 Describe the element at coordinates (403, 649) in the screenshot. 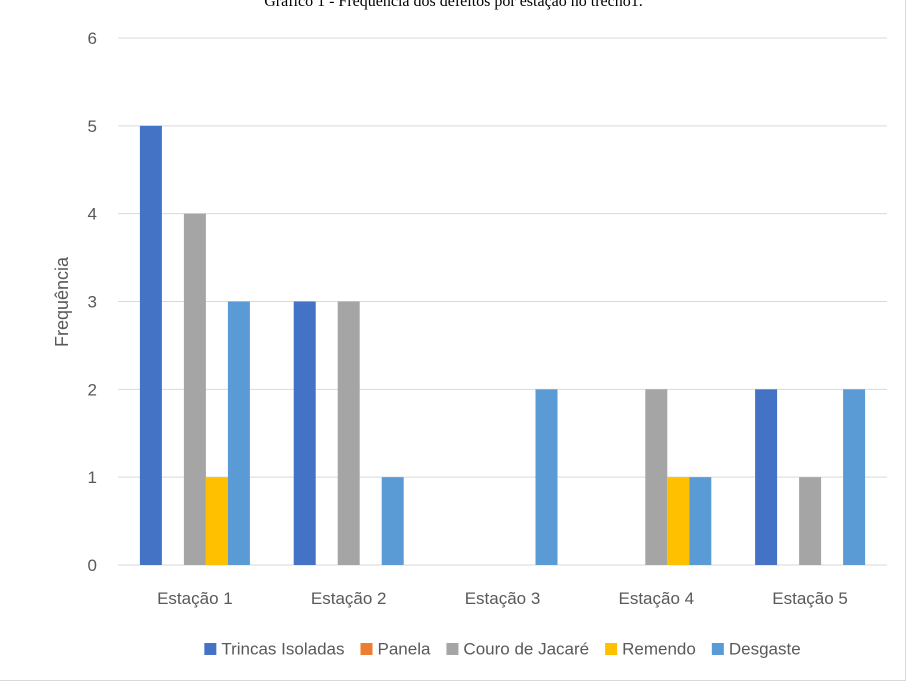

I see `legend-label: Panela` at that location.